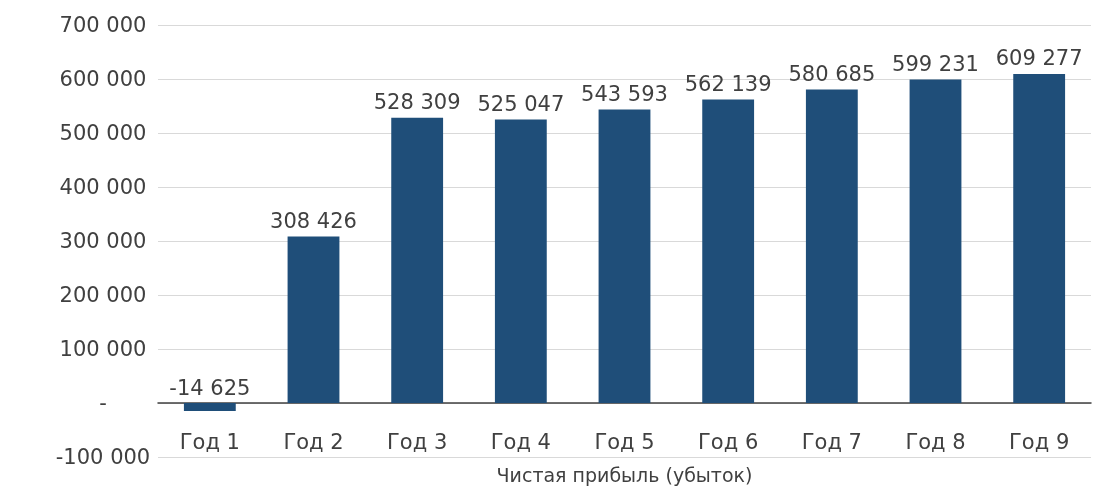 This screenshot has height=499, width=1103. What do you see at coordinates (103, 133) in the screenshot?
I see `y-tick-label: 500 000` at bounding box center [103, 133].